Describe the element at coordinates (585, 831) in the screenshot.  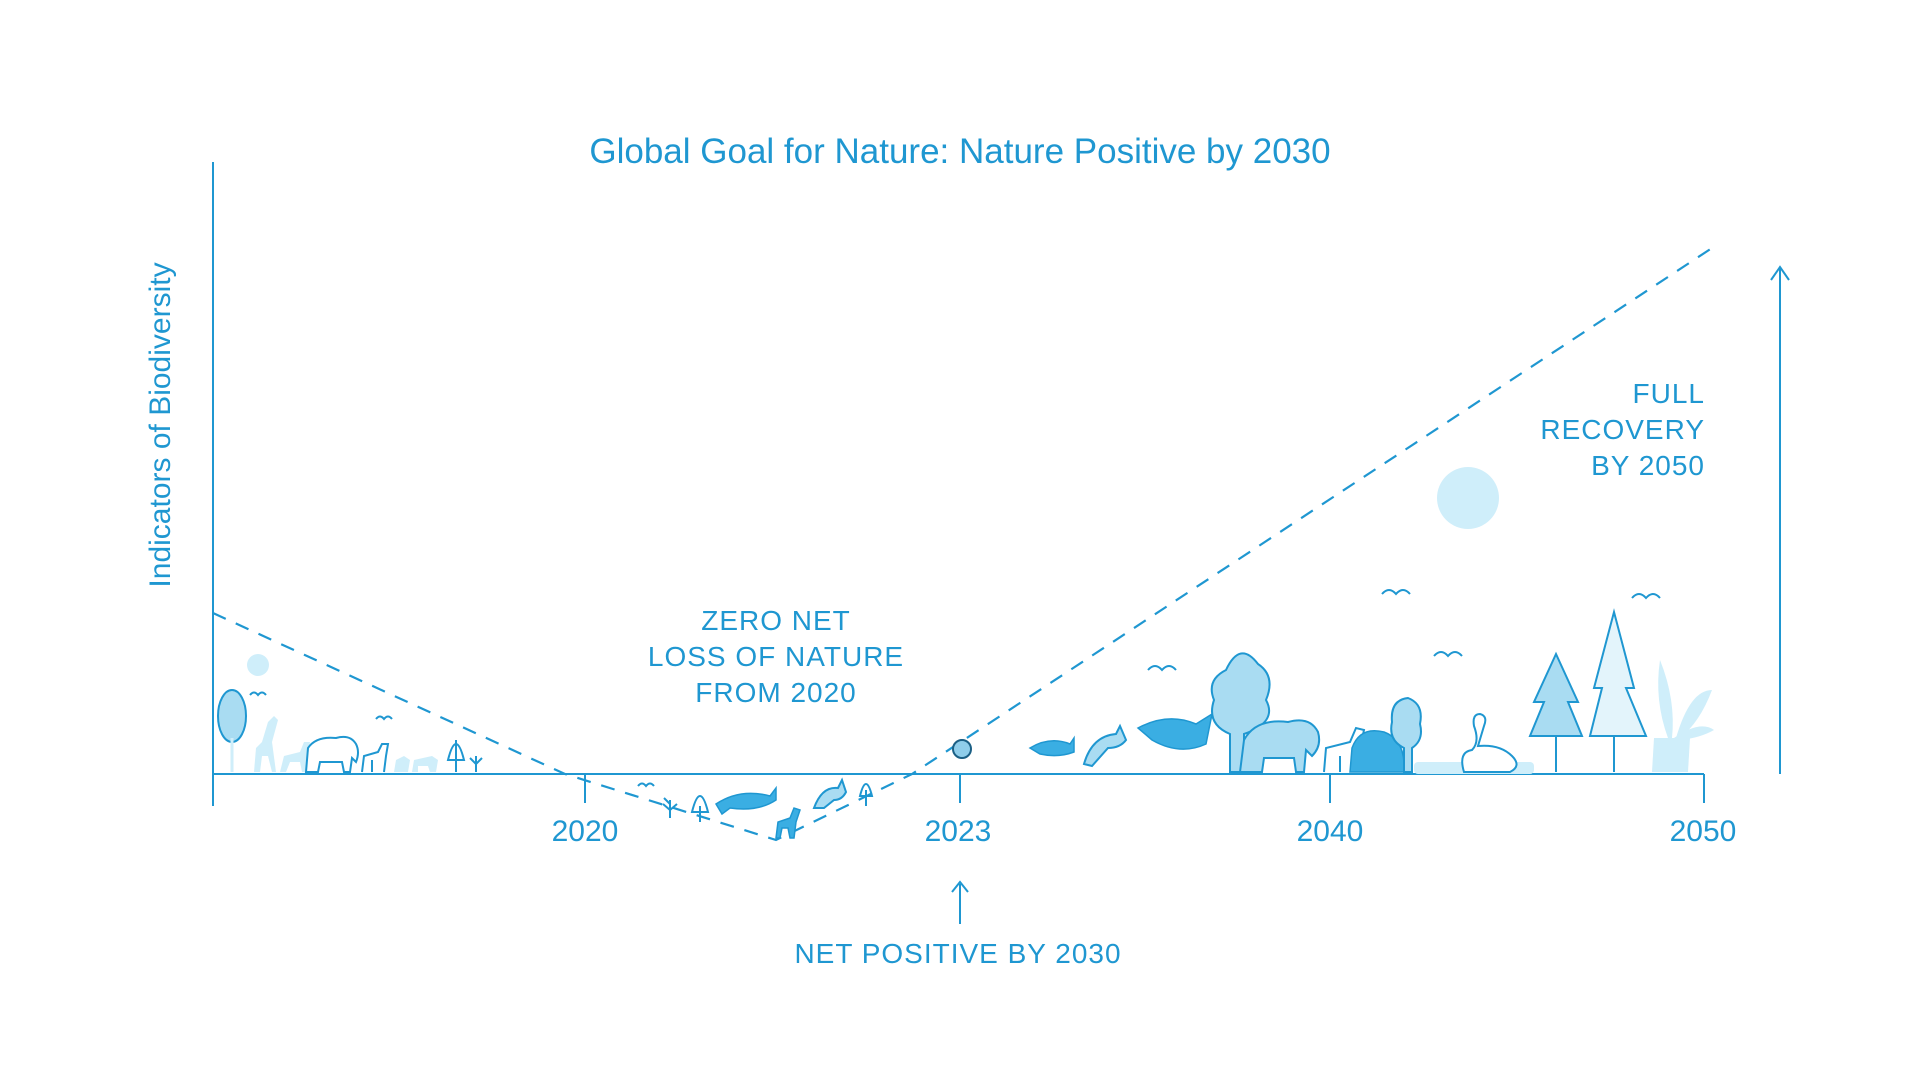
I see `x-tick-label-2020: 2020` at that location.